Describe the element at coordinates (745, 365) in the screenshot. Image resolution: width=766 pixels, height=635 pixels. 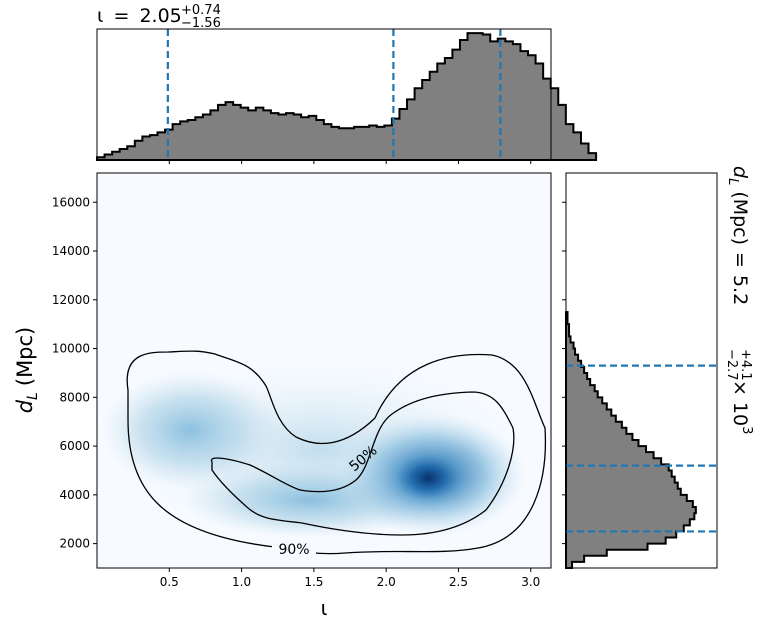
I see `dl-summary-upper: +4.1` at that location.